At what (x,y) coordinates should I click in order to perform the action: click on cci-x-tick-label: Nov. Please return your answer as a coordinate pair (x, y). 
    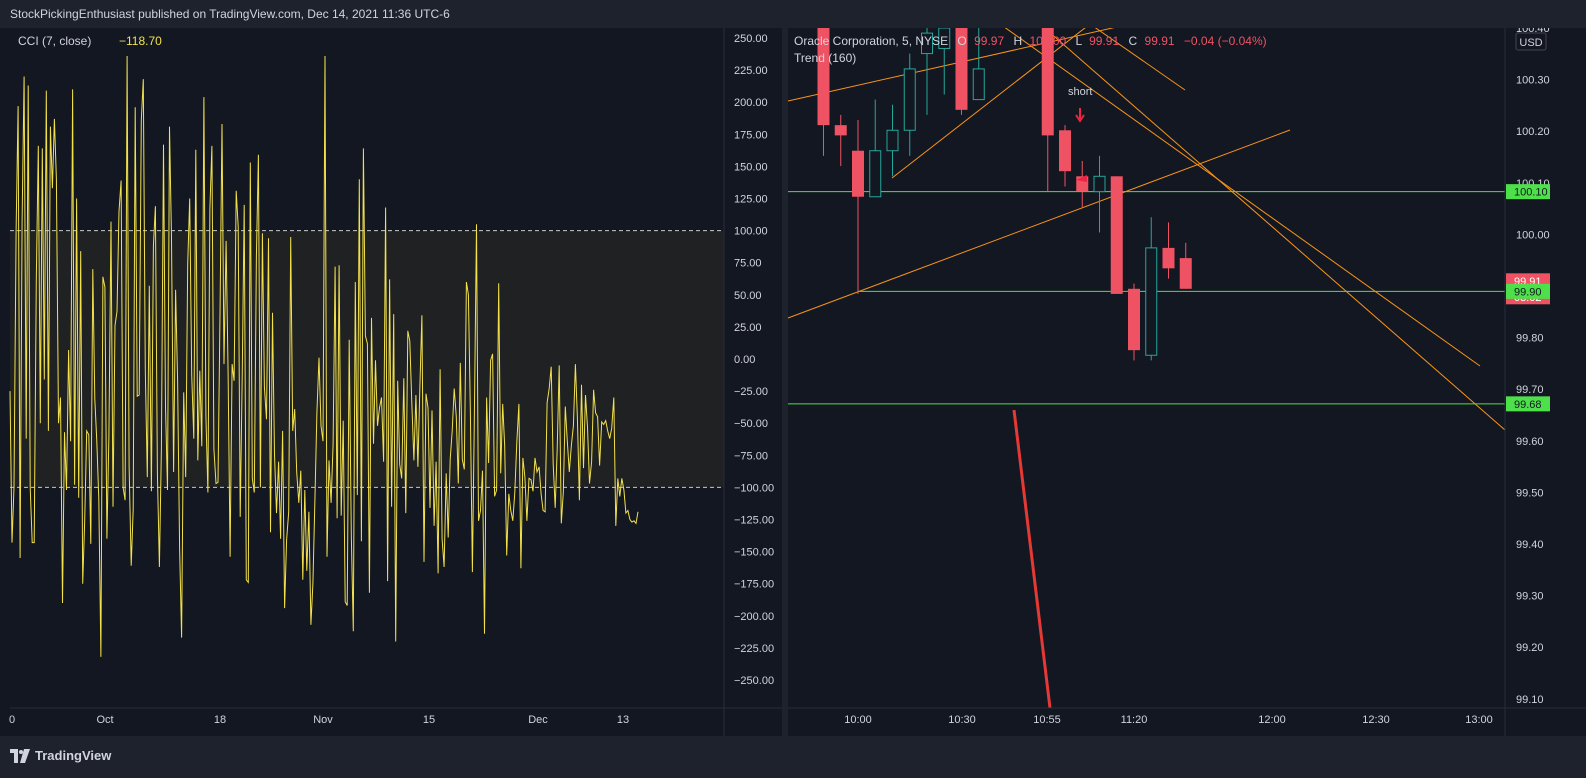
    Looking at the image, I should click on (323, 720).